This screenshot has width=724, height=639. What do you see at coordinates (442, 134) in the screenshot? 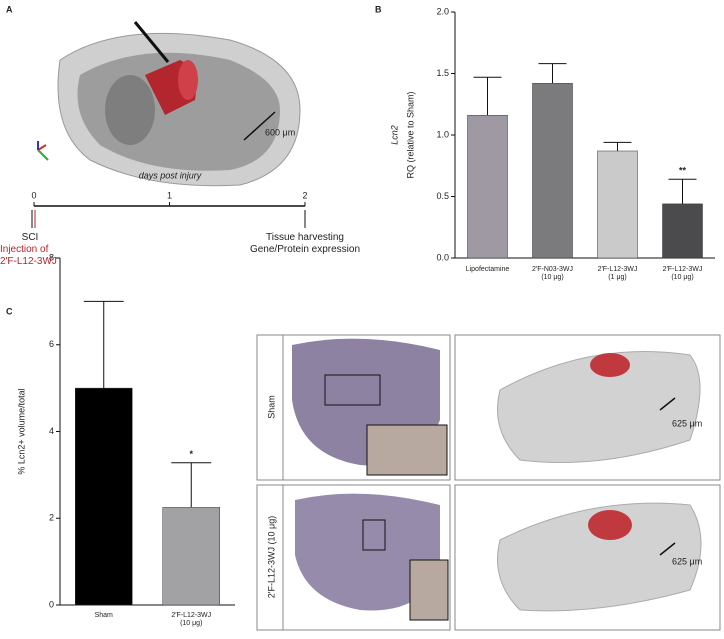
I see `y-tick-label: 1.0` at bounding box center [442, 134].